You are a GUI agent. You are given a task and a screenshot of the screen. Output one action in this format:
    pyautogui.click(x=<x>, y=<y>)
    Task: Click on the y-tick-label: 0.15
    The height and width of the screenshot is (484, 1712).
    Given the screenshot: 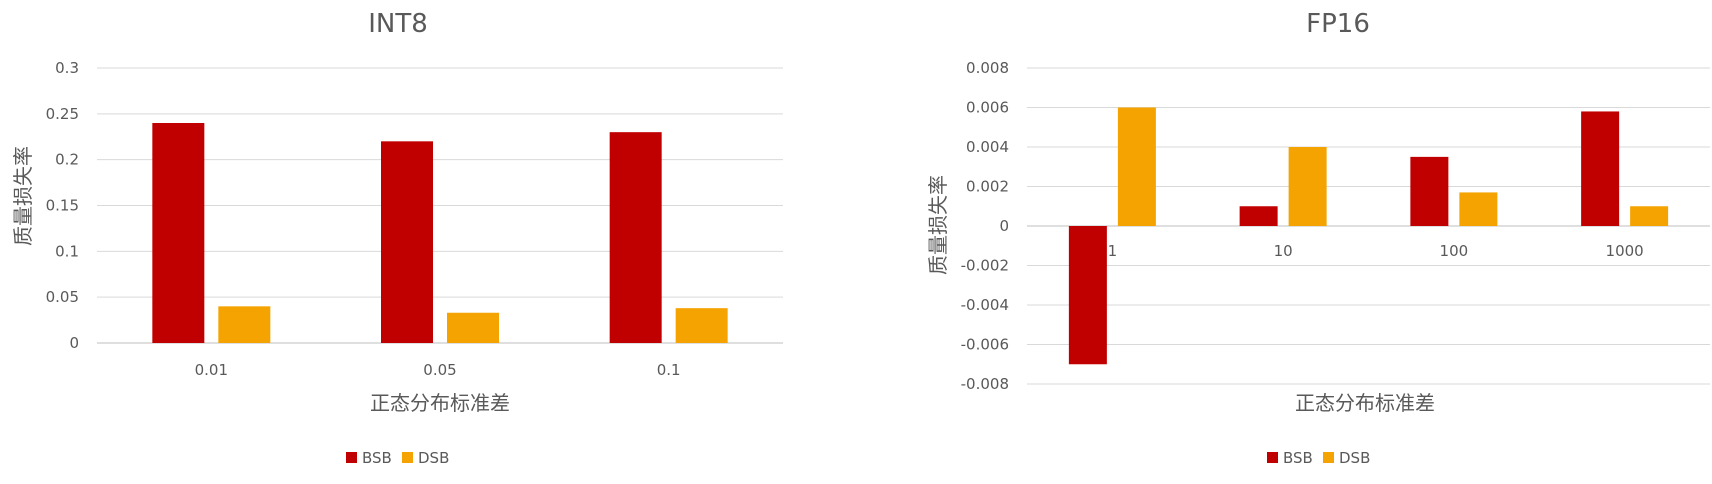 What is the action you would take?
    pyautogui.click(x=62, y=206)
    